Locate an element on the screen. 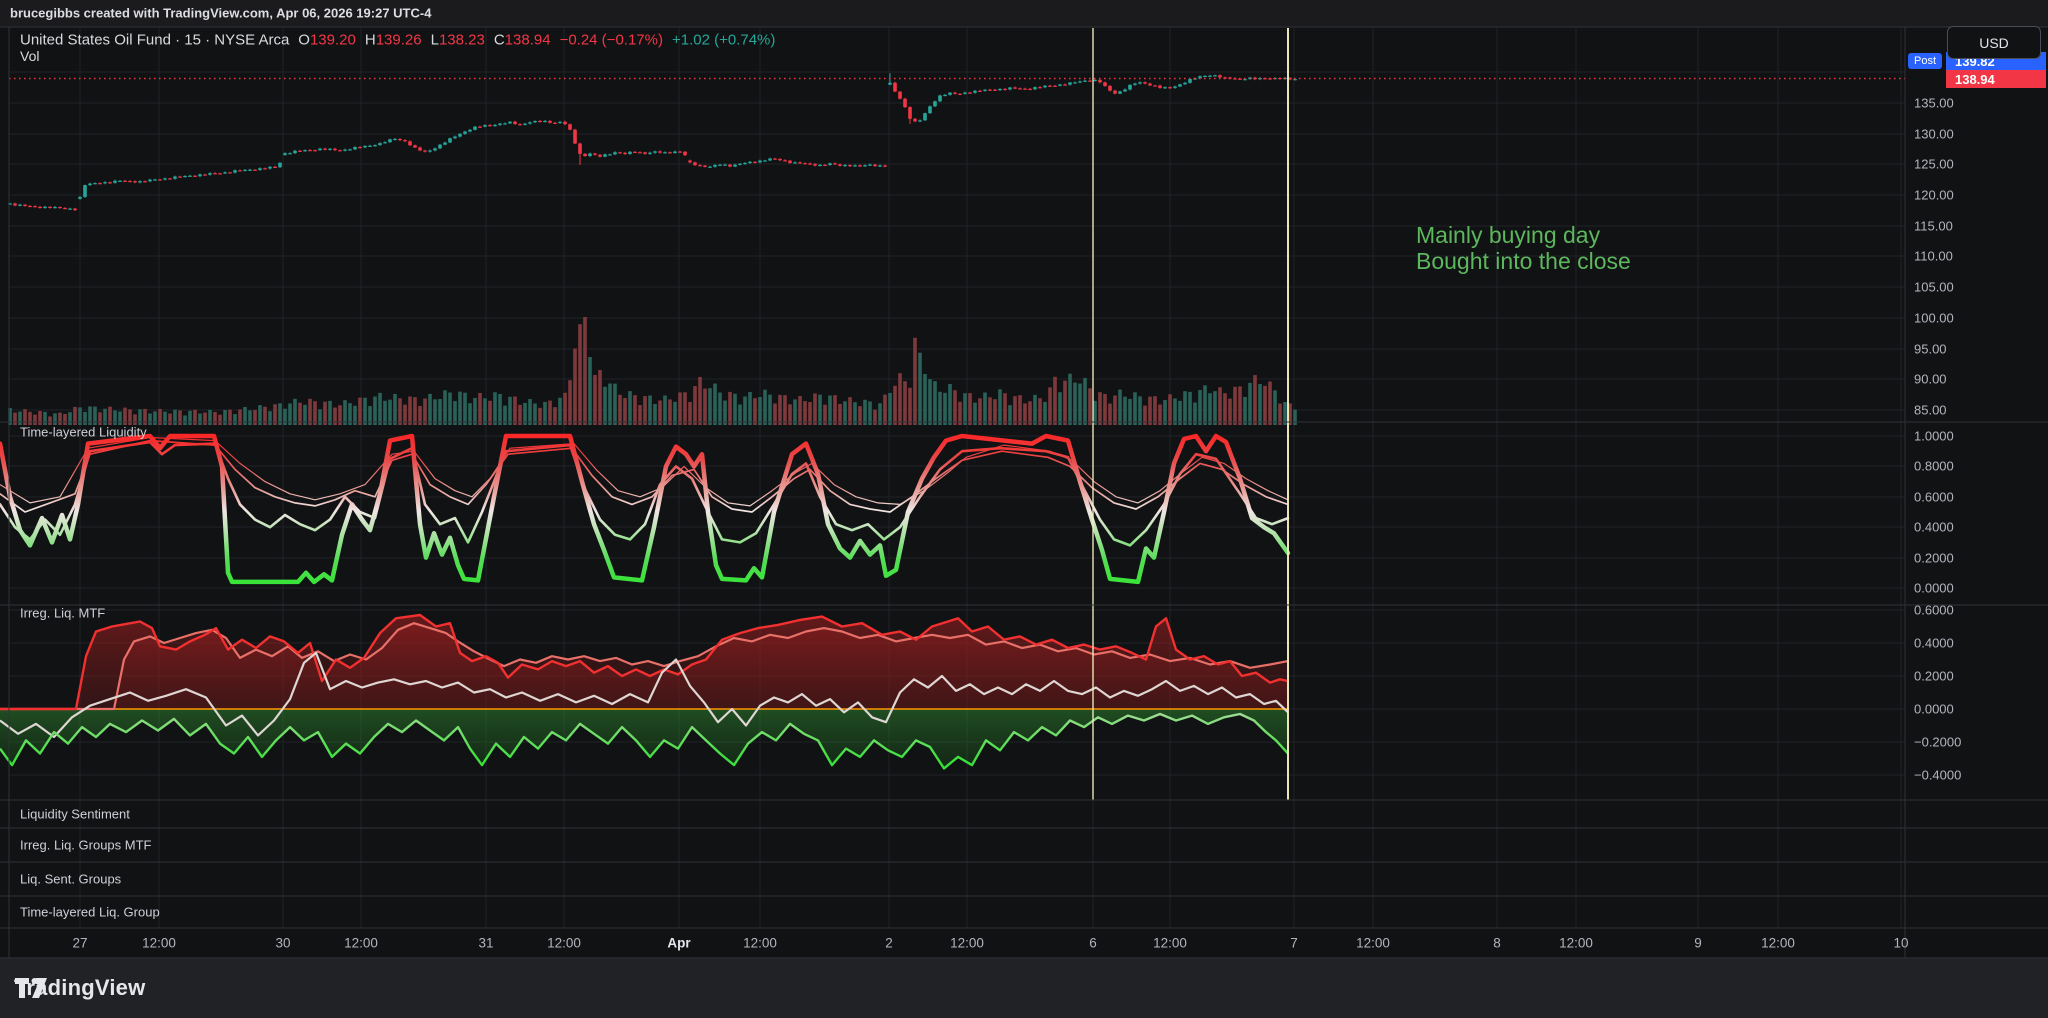 The width and height of the screenshot is (2048, 1018). indicator-axis-label: −0.2000 is located at coordinates (1938, 742).